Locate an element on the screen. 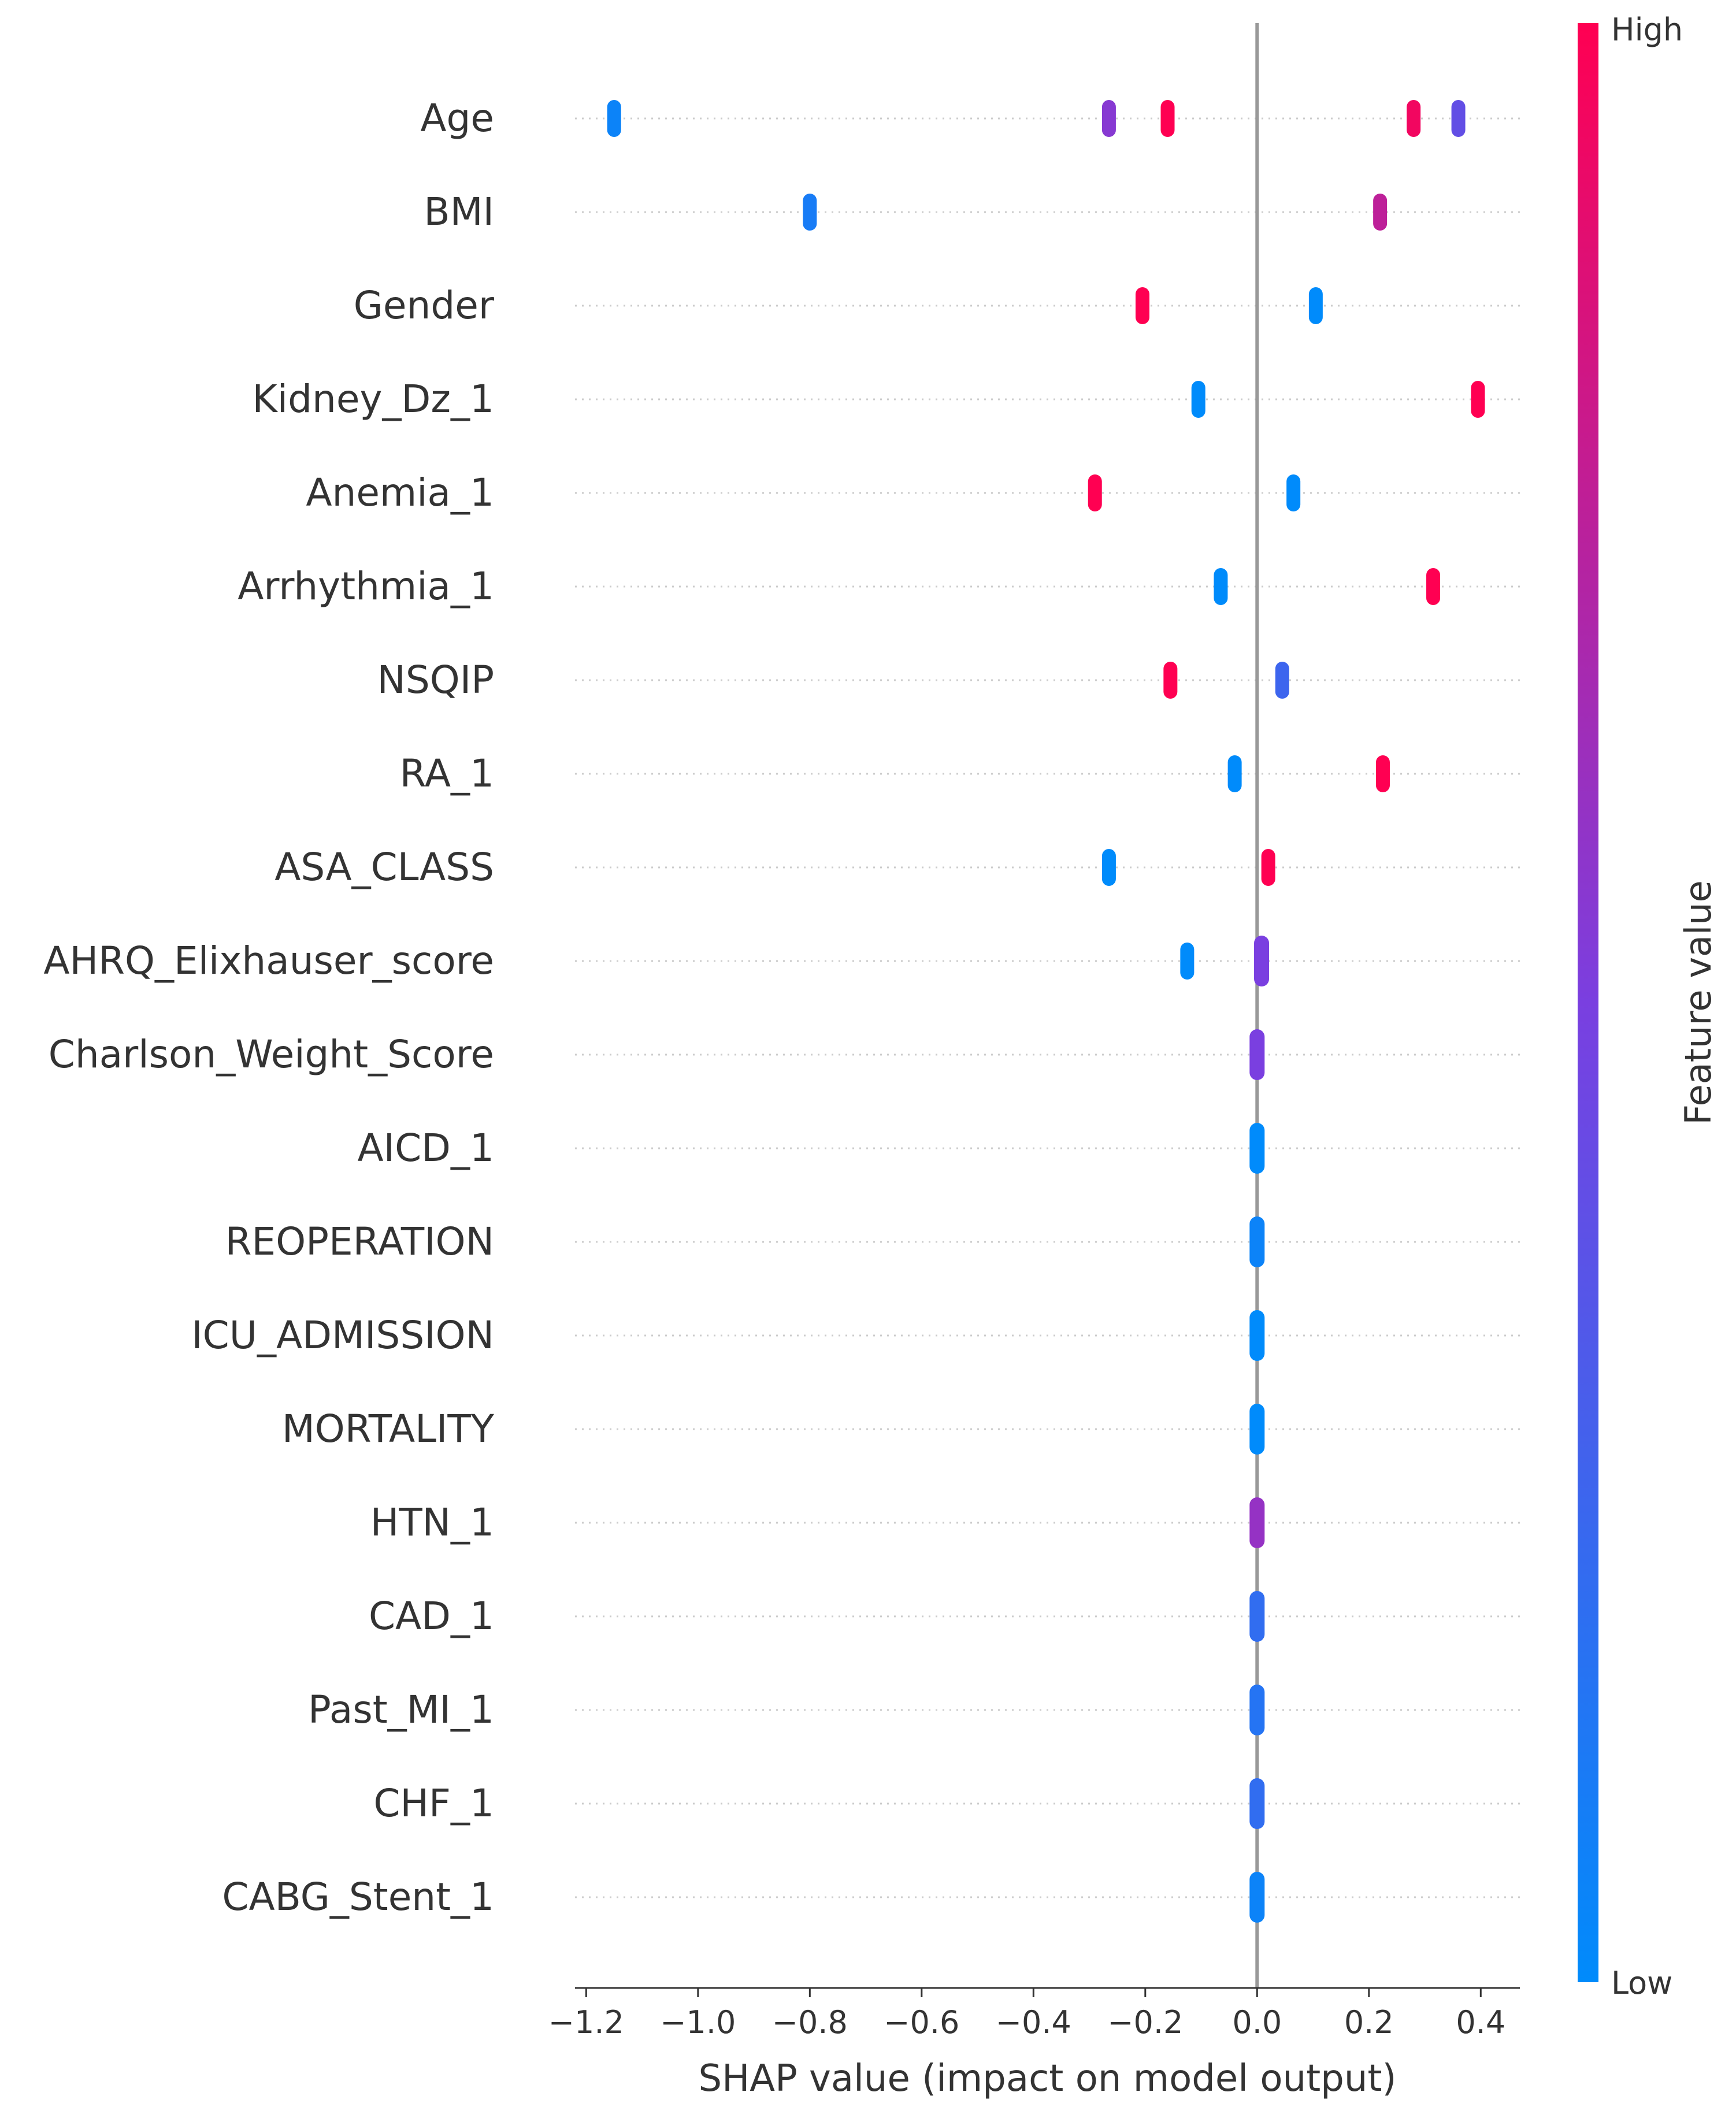 The width and height of the screenshot is (1736, 2107). x-ticks: −1.2 −1.0 −0.8 −0.6 −0.4 −0.2 0.0 0.2 0.4 is located at coordinates (1026, 2014).